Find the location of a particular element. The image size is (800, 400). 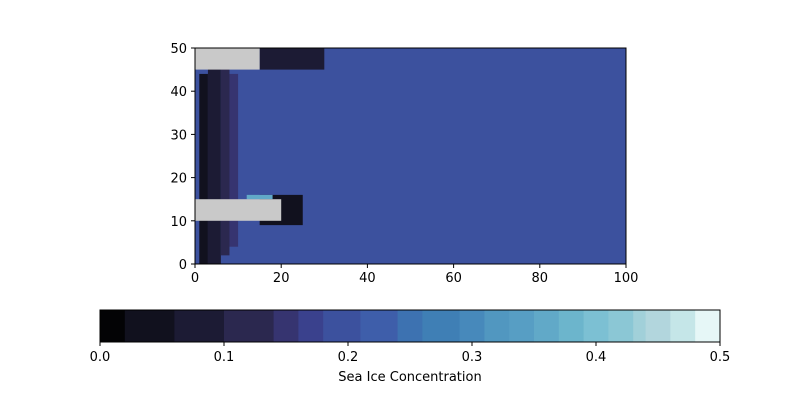

y-tick-label: 40 is located at coordinates (178, 92).